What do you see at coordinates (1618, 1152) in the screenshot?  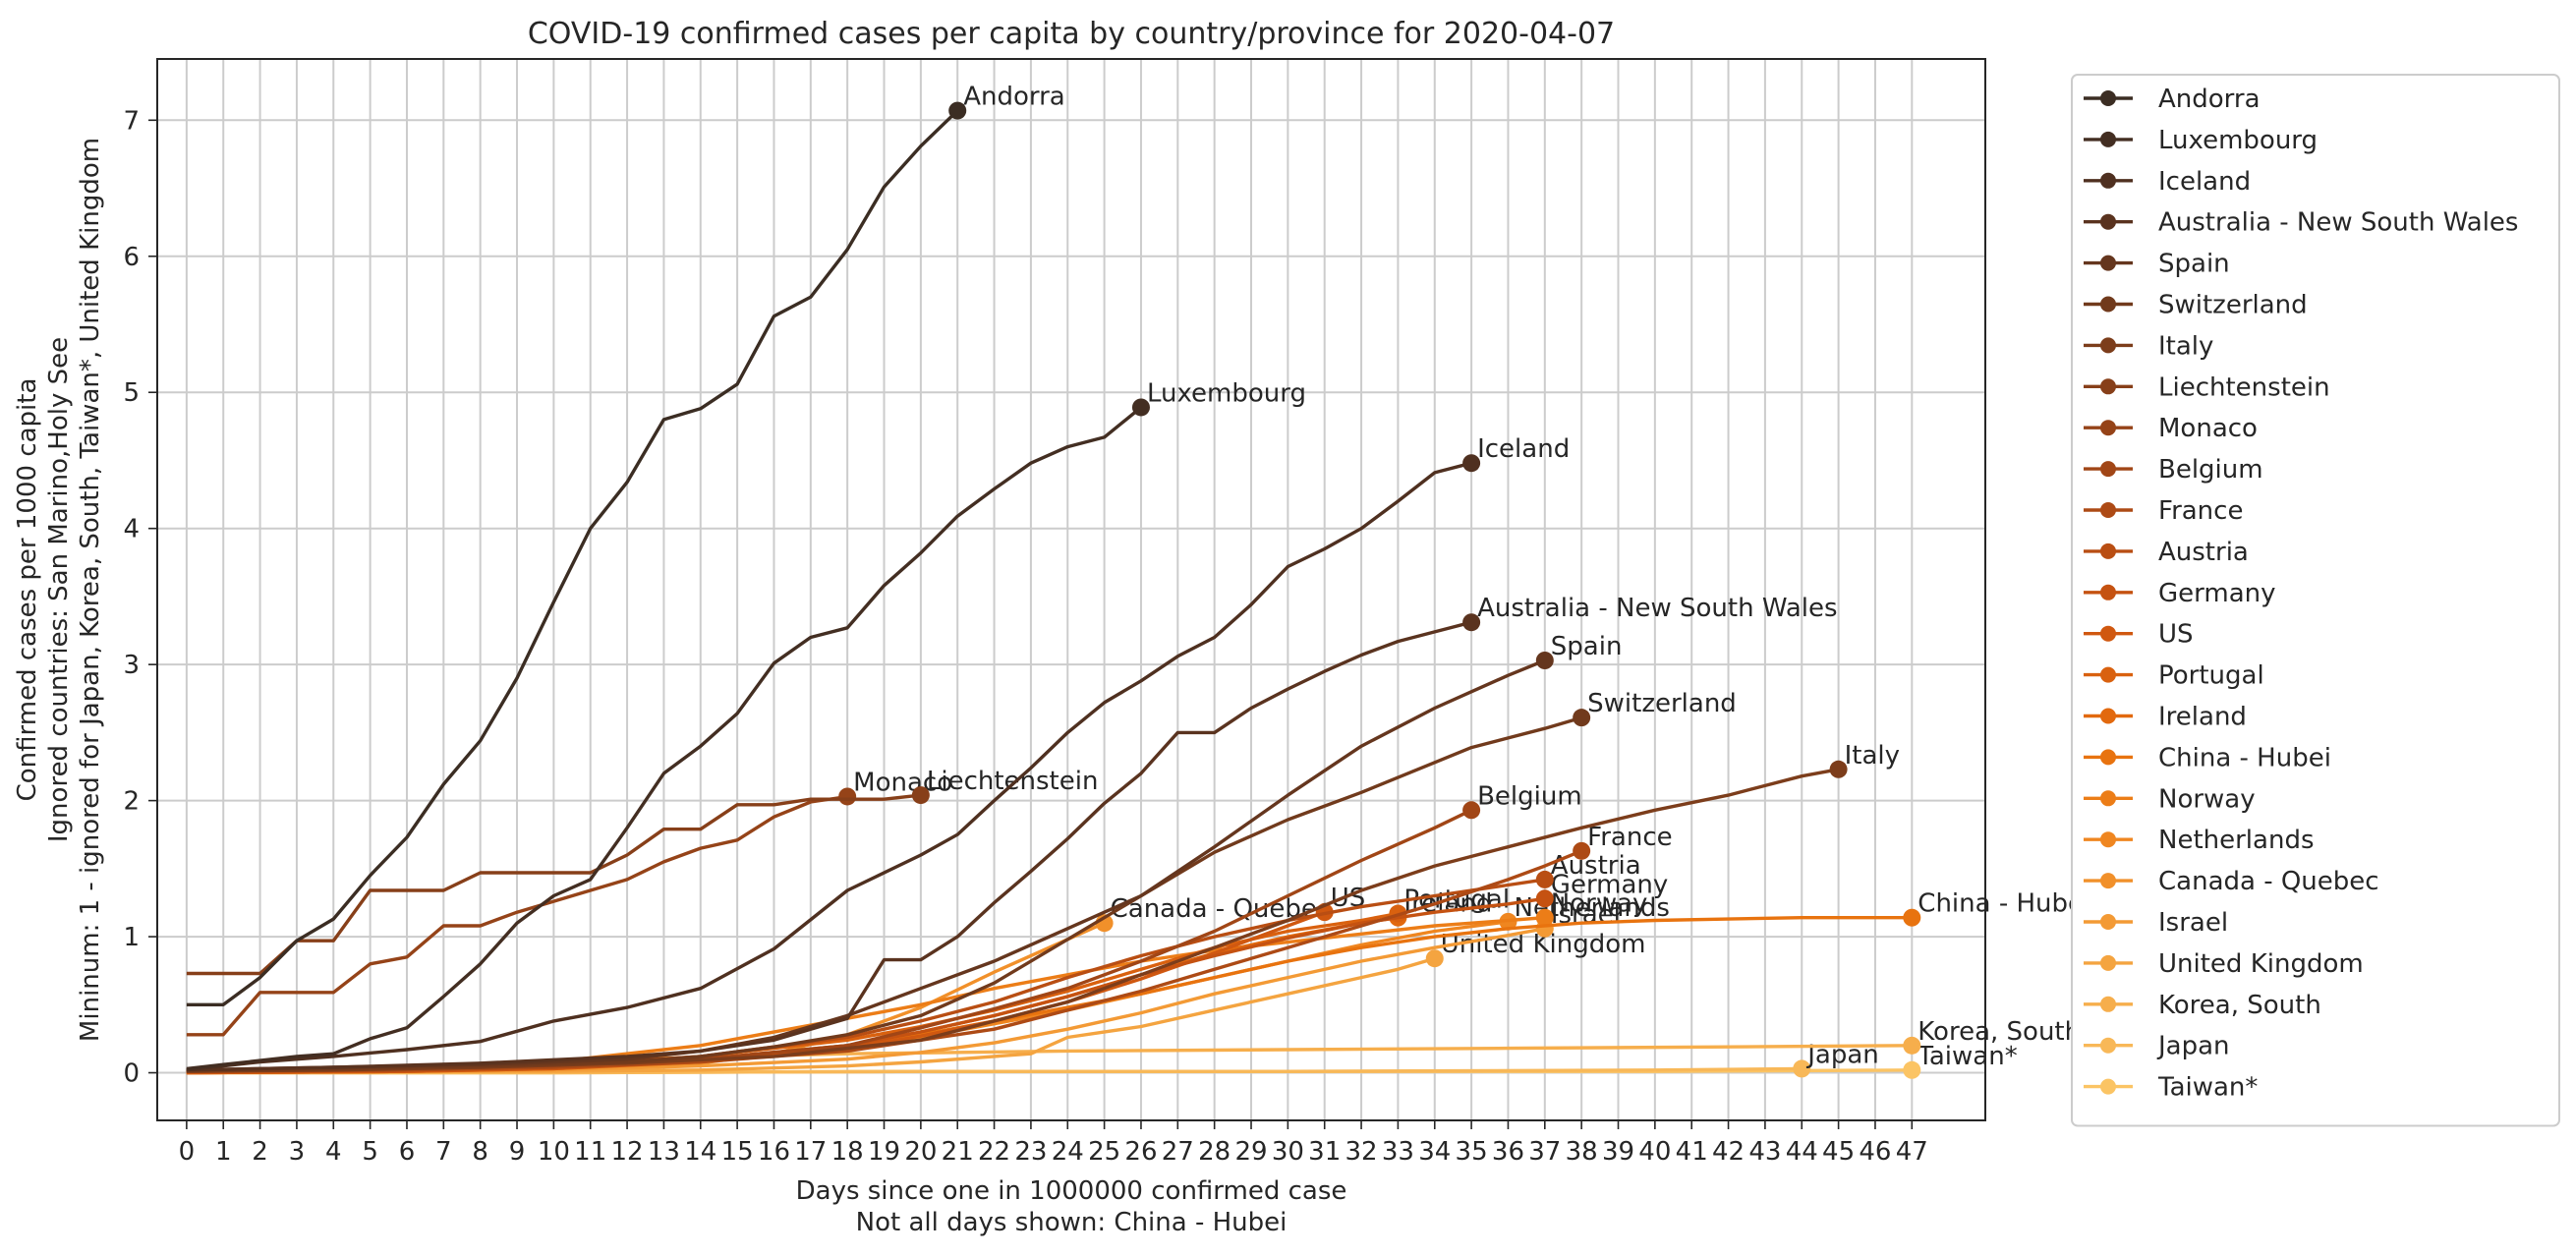 I see `x-tick-label: 39` at bounding box center [1618, 1152].